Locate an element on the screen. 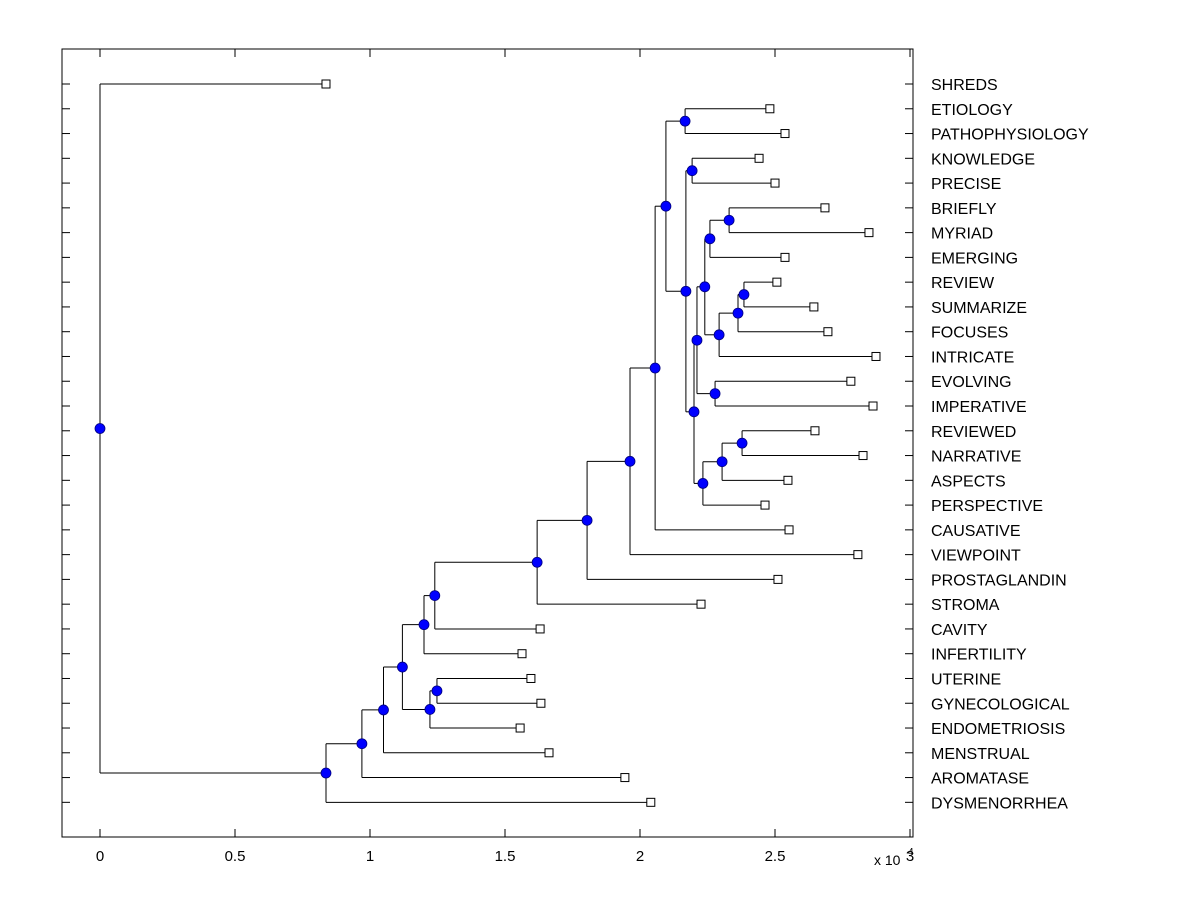 The height and width of the screenshot is (900, 1200). x-tick-label: 1.5 is located at coordinates (505, 856).